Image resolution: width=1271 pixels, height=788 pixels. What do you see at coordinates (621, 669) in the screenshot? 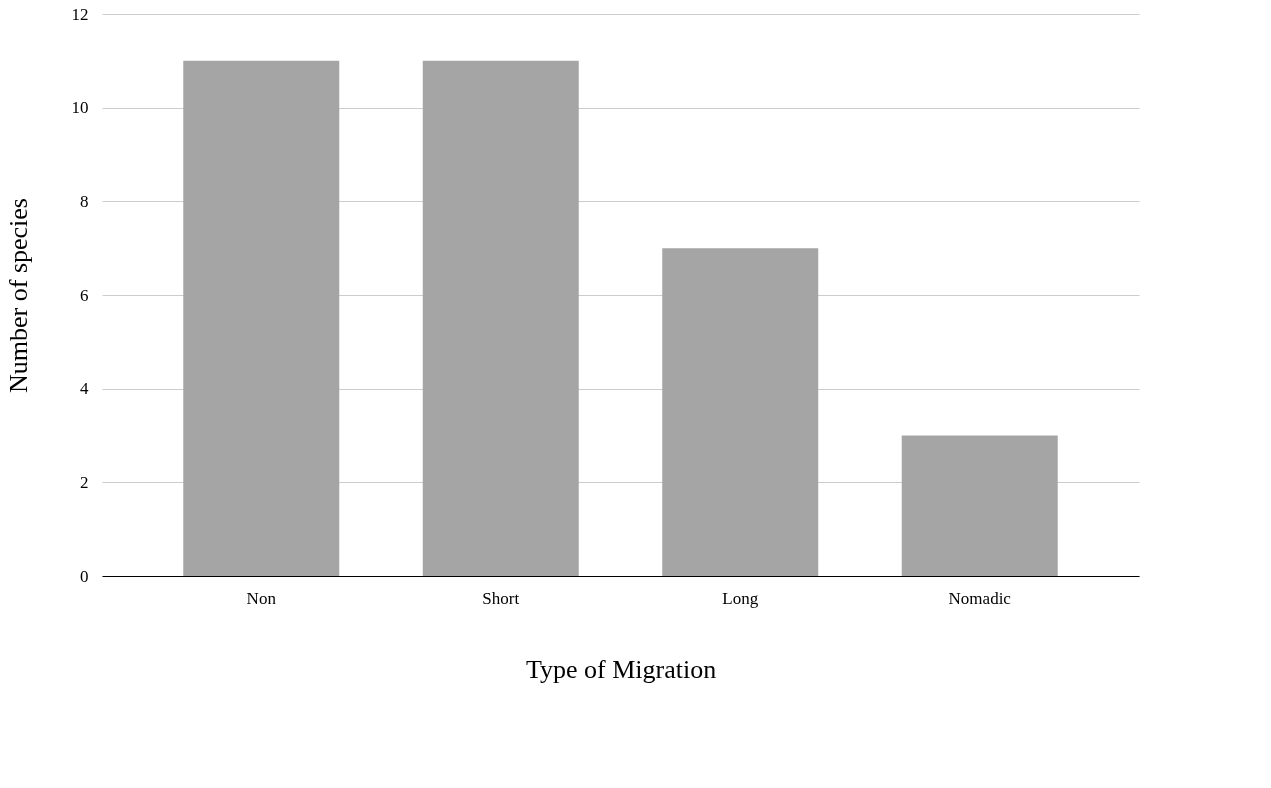
I see `x-axis-title: Type of Migration` at bounding box center [621, 669].